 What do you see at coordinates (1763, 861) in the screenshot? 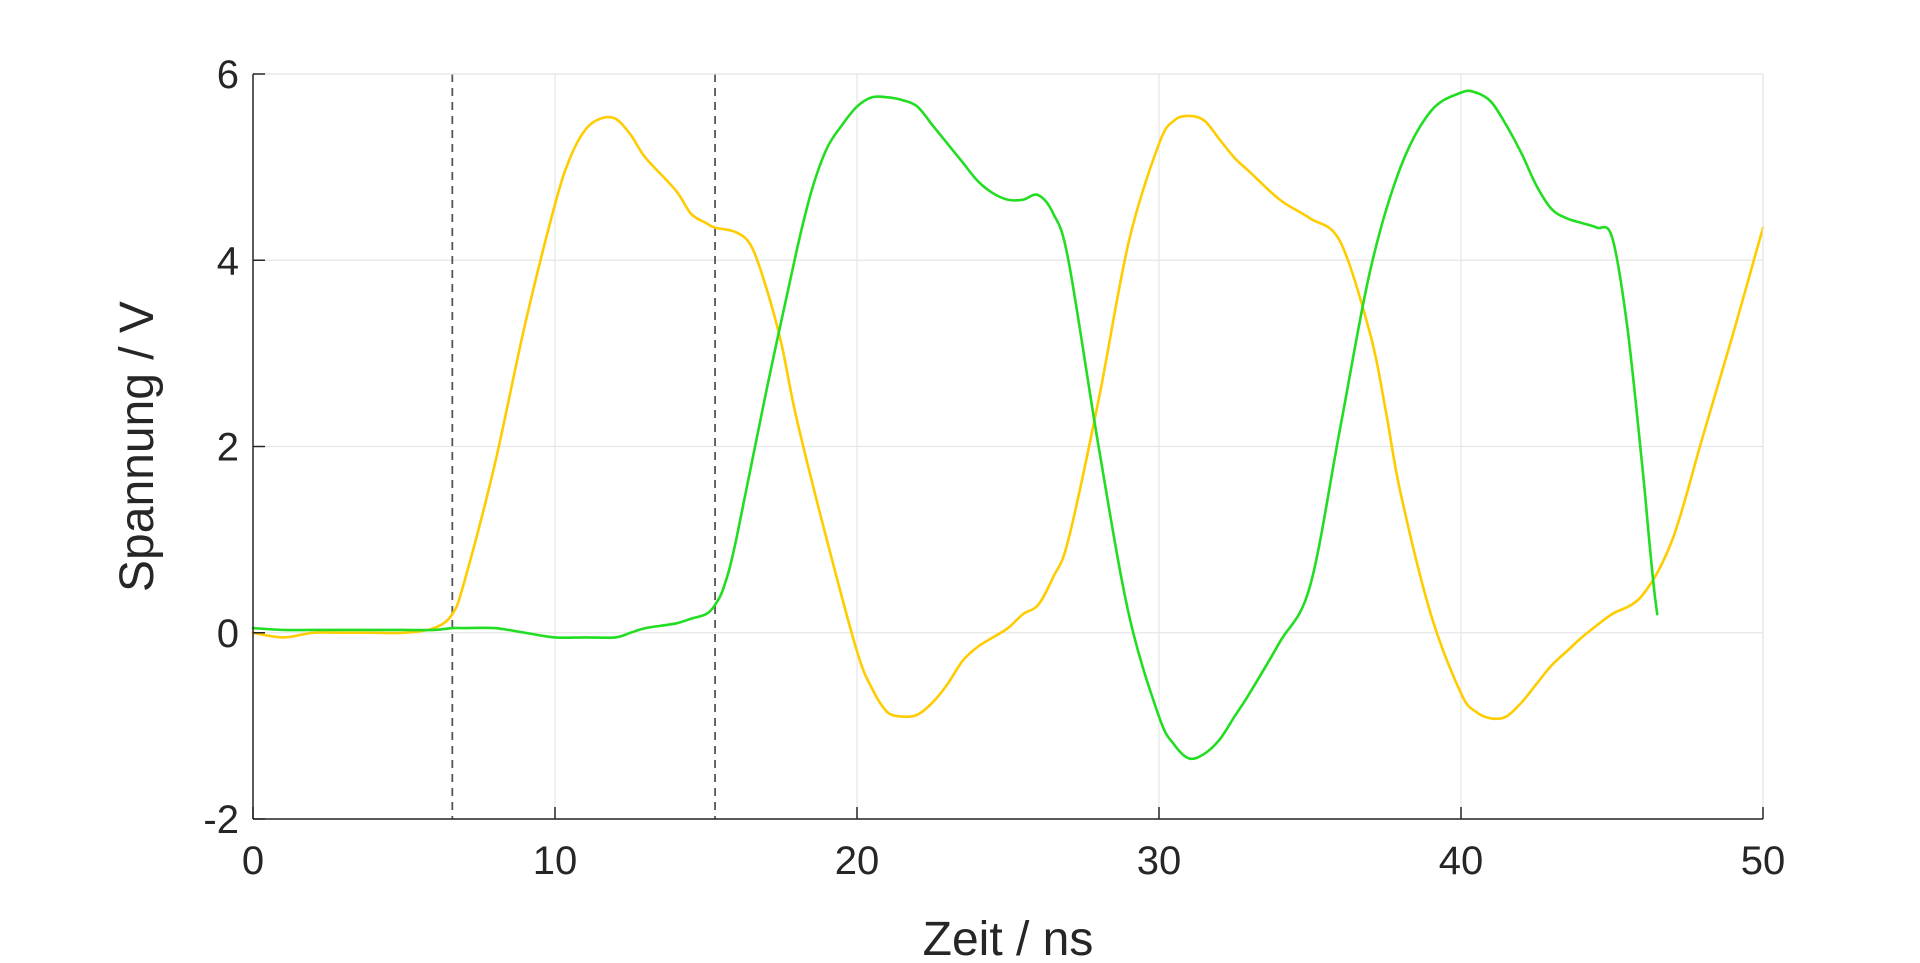
I see `x-tick-label-5: 50` at bounding box center [1763, 861].